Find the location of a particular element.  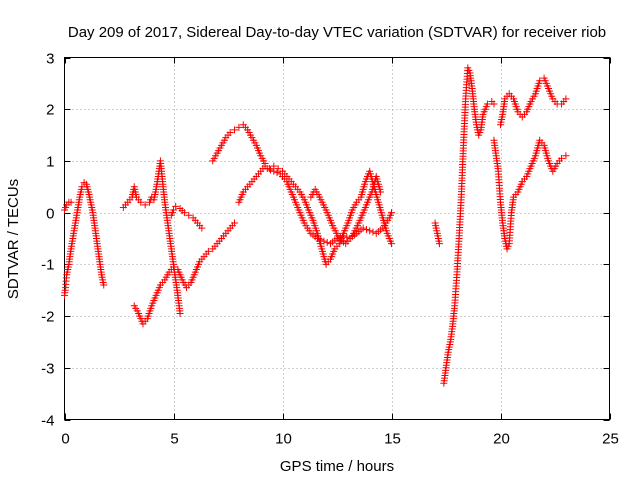

x-tick-label: 0 is located at coordinates (65, 439).